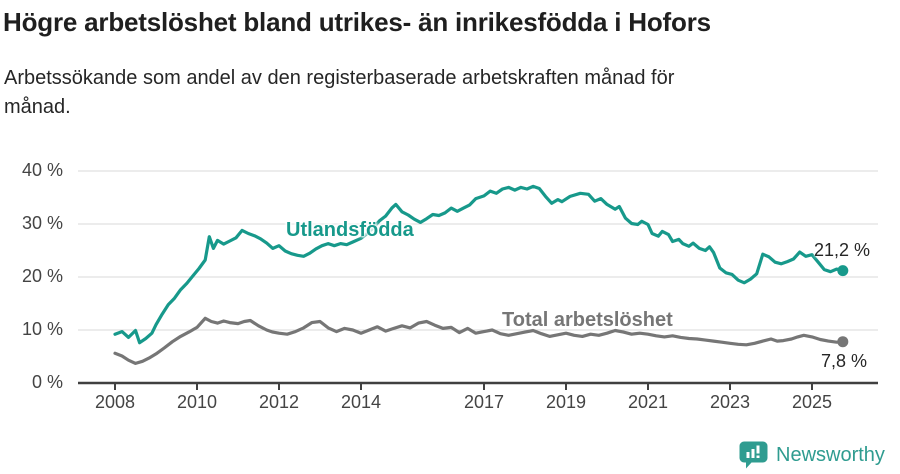 This screenshot has width=900, height=474. Describe the element at coordinates (47, 382) in the screenshot. I see `y-axis-label: 0 %` at that location.